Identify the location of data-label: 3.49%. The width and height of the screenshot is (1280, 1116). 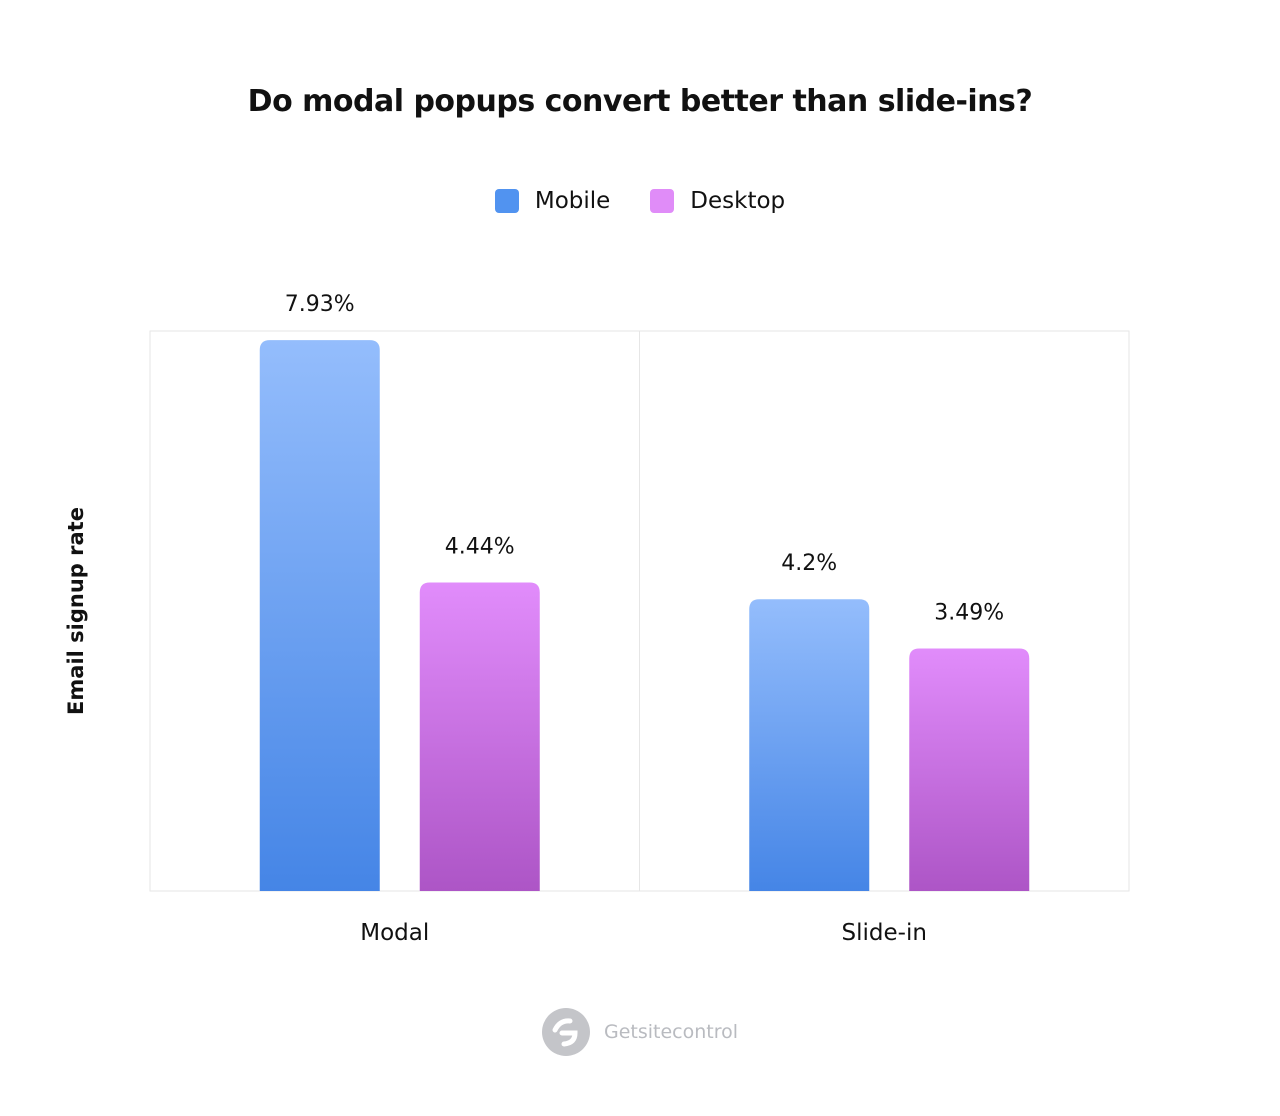
(969, 613).